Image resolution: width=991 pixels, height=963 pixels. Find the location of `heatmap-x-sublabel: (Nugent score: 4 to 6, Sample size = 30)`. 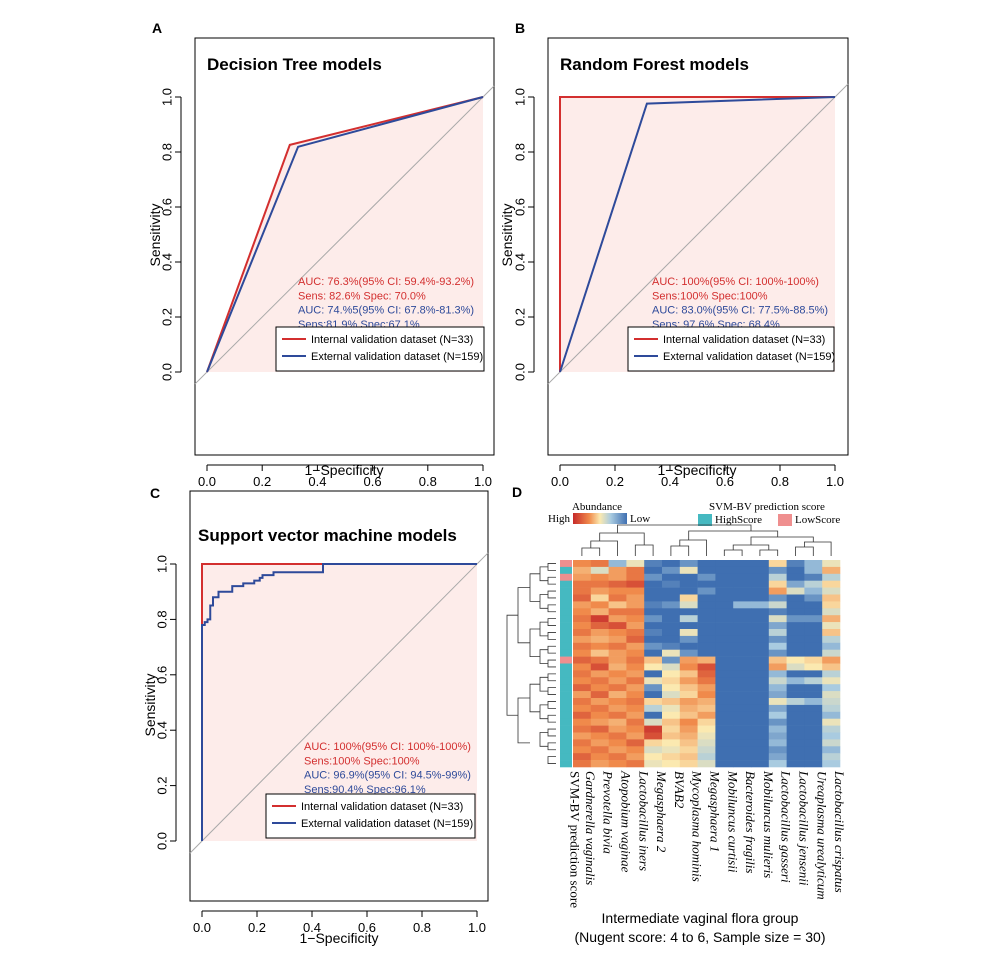

heatmap-x-sublabel: (Nugent score: 4 to 6, Sample size = 30) is located at coordinates (700, 937).